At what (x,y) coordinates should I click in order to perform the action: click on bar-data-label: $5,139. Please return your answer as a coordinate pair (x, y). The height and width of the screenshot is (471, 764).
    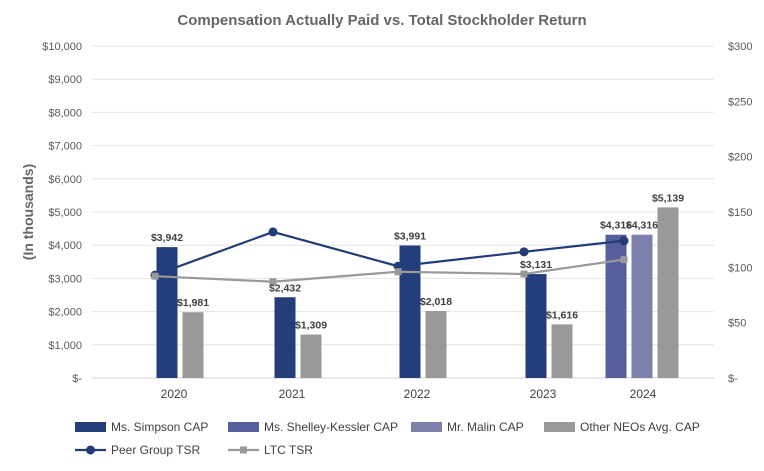
    Looking at the image, I should click on (668, 198).